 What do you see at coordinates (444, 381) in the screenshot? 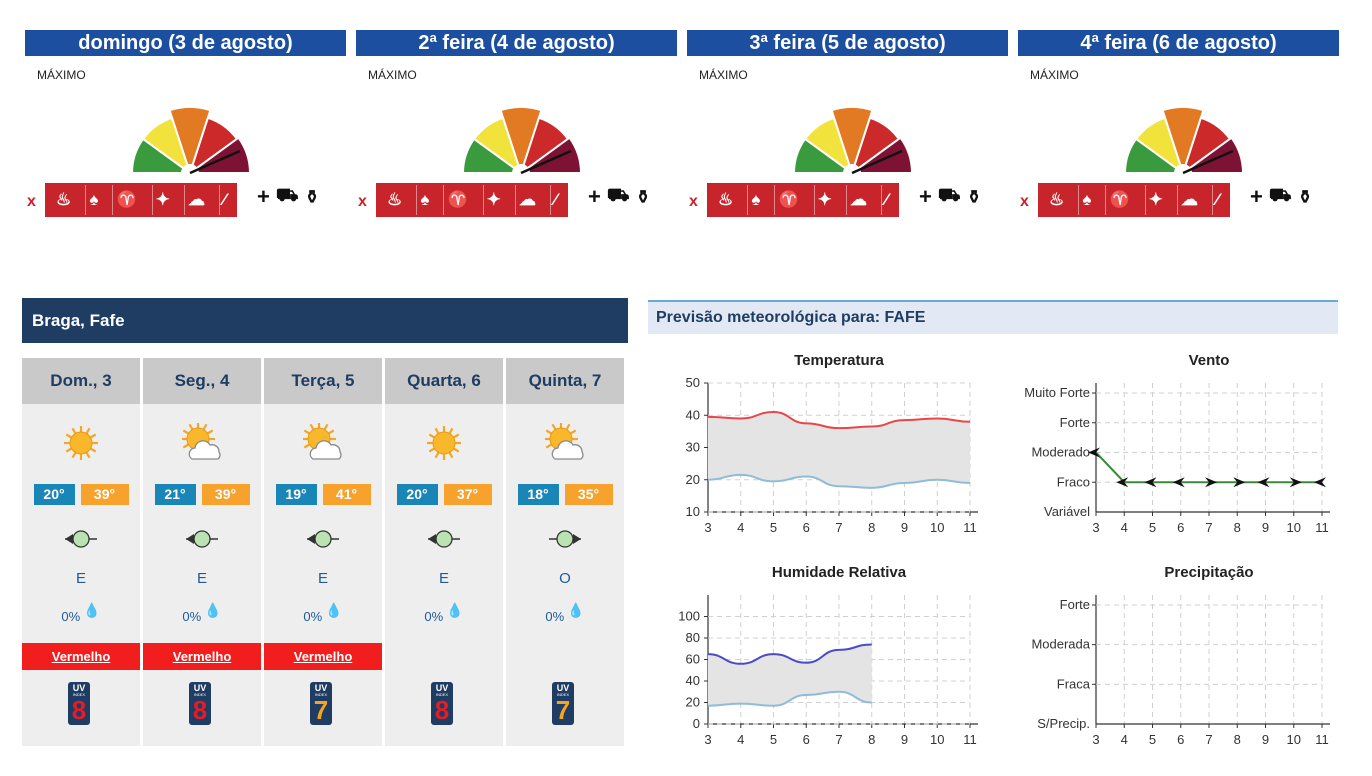
I see `forecast-day-name: Quarta, 6` at bounding box center [444, 381].